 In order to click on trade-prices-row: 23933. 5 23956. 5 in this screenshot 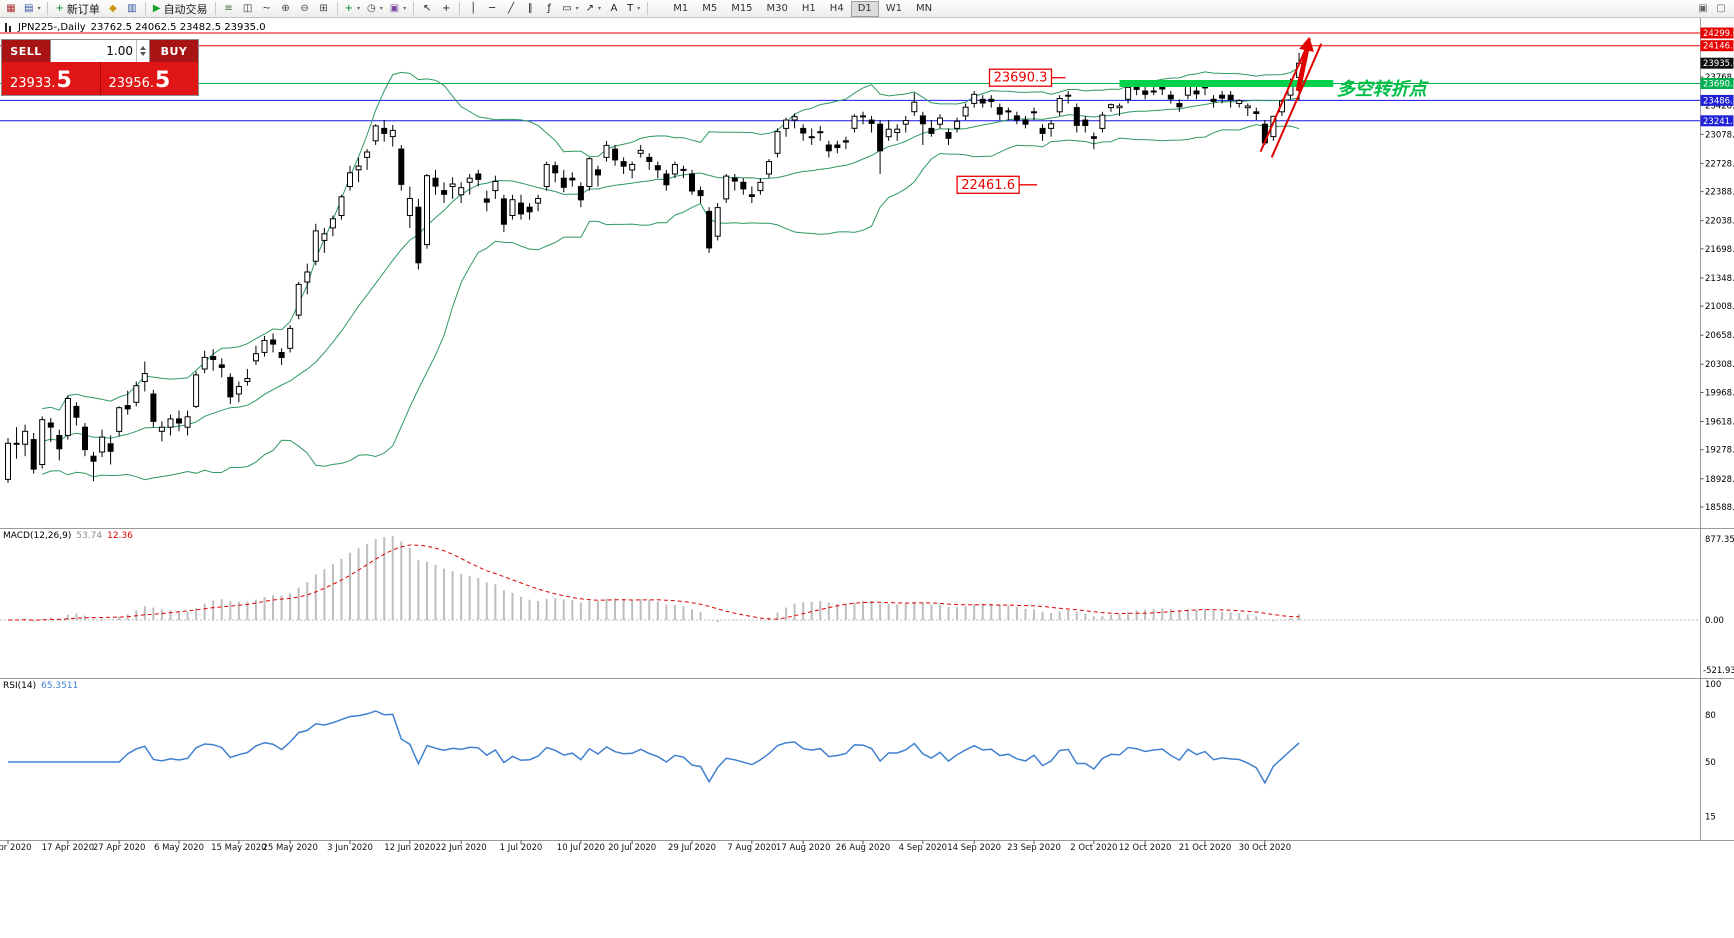, I will do `click(100, 78)`.